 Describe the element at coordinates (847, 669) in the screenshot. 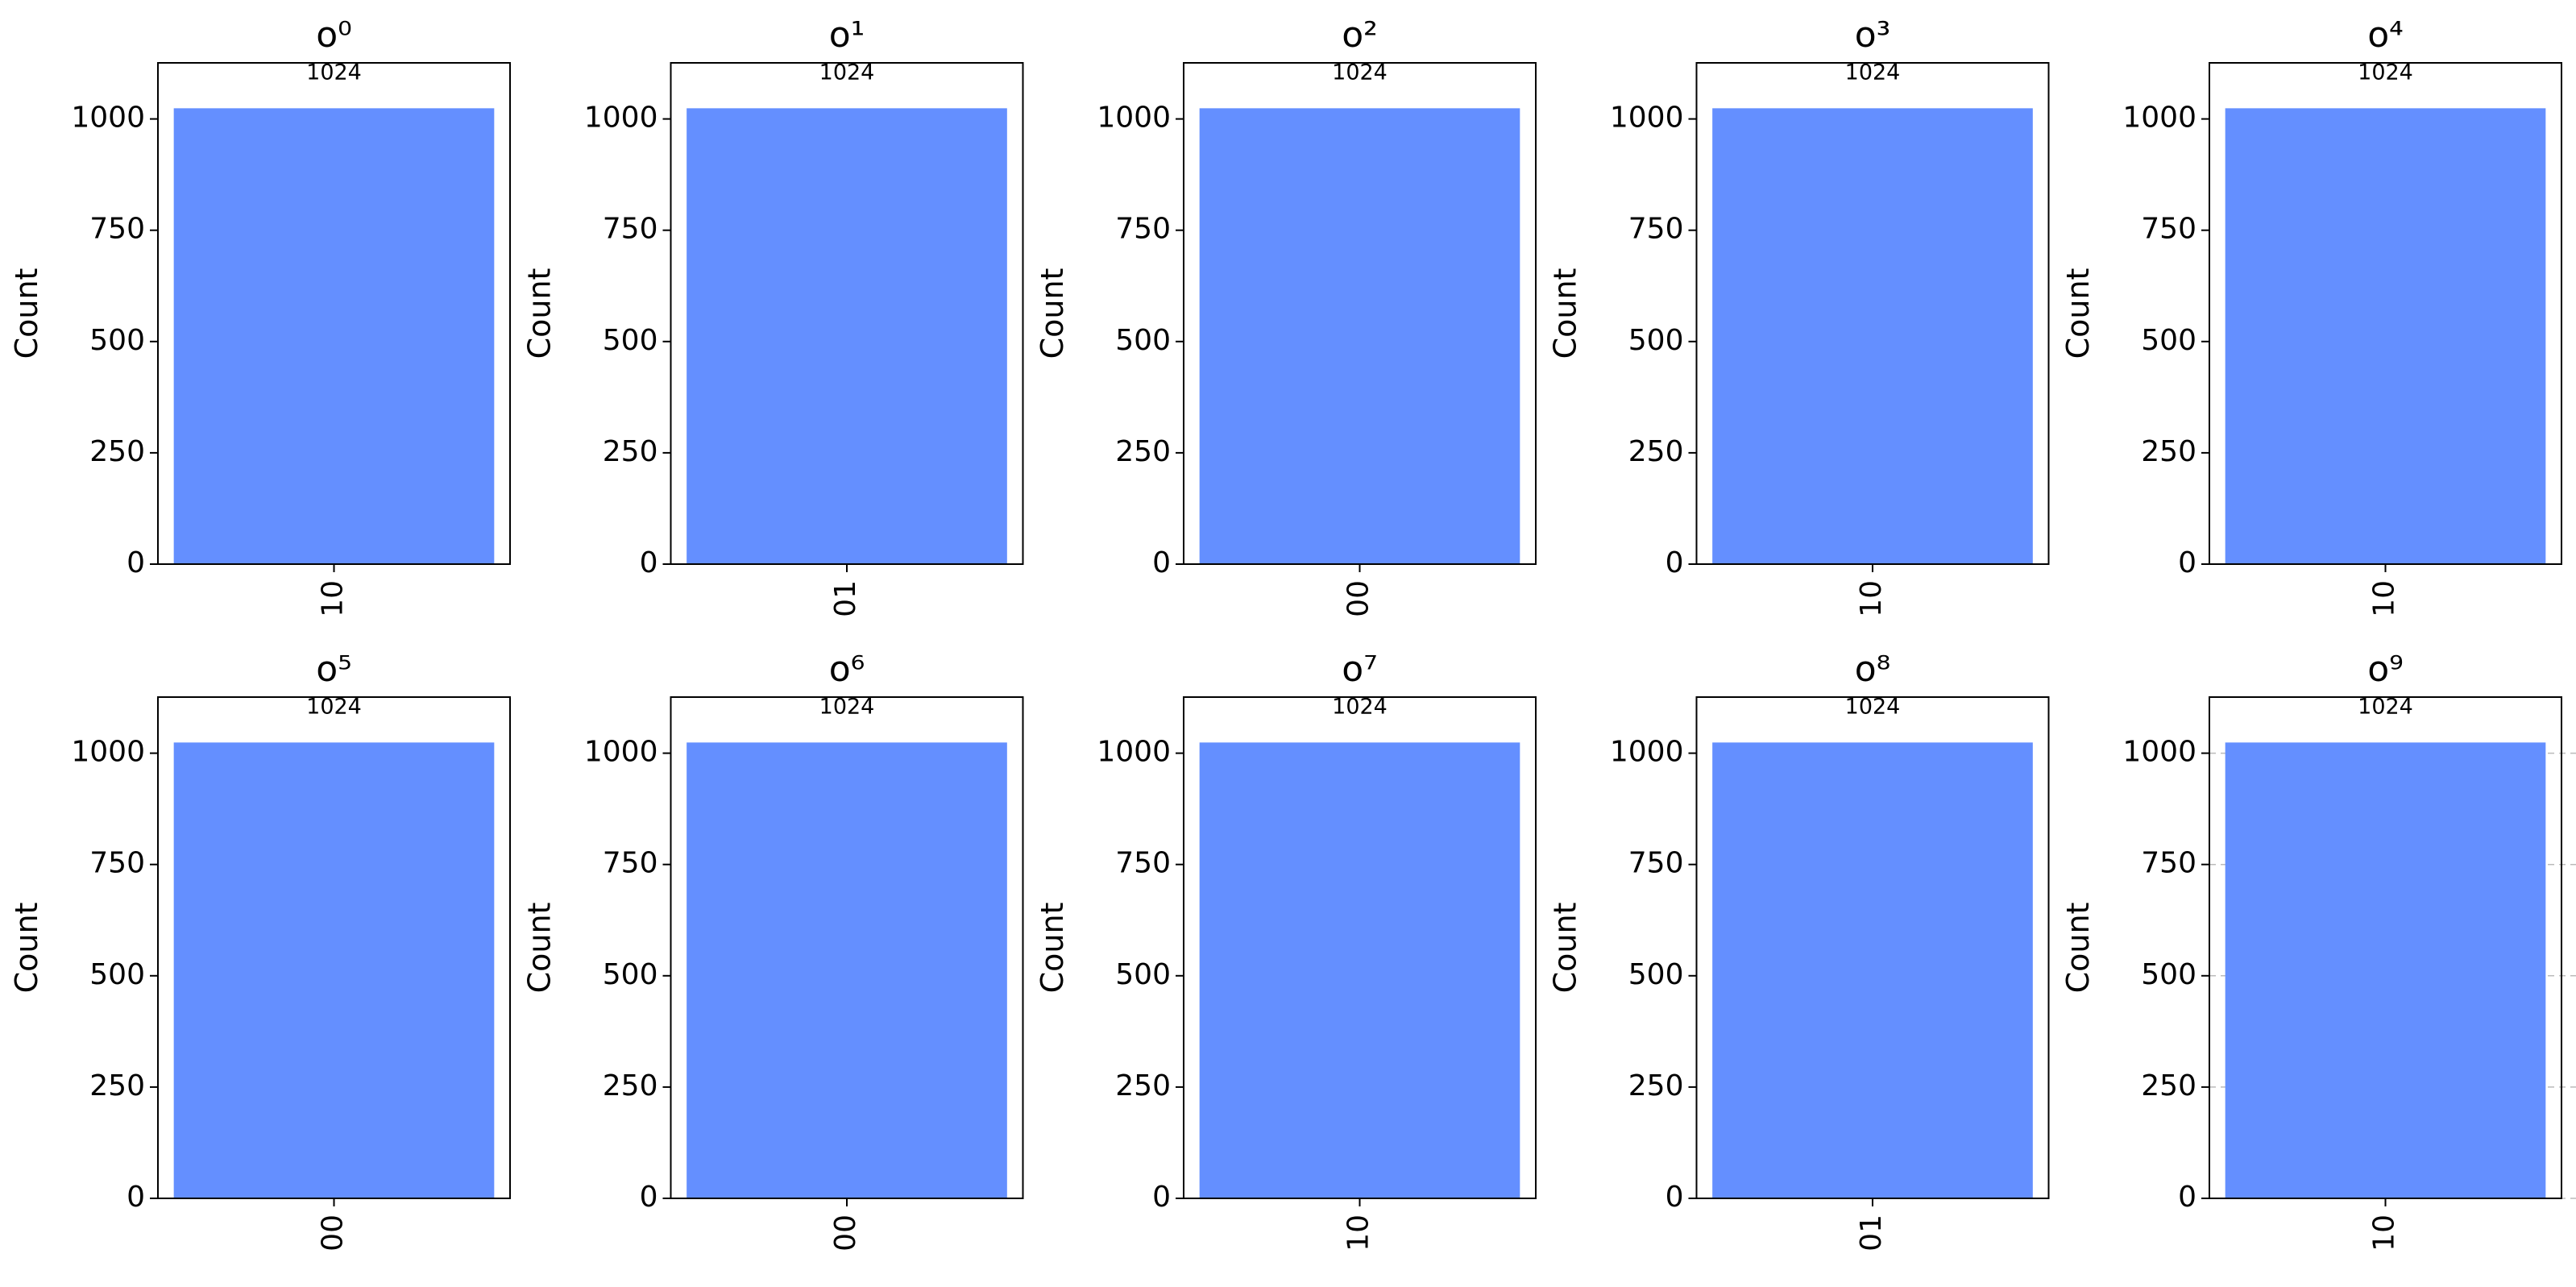

I see `chart-title: o⁶` at that location.